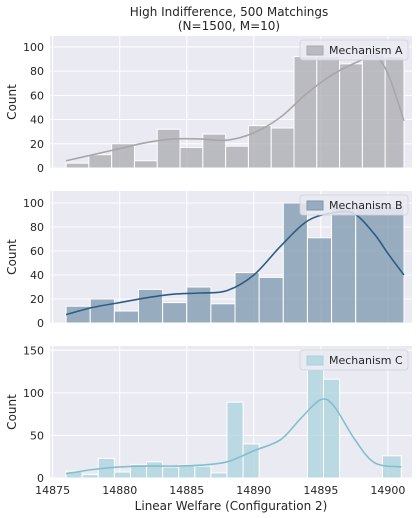 The image size is (420, 518). I want to click on legend-label: Mechanism A, so click(366, 50).